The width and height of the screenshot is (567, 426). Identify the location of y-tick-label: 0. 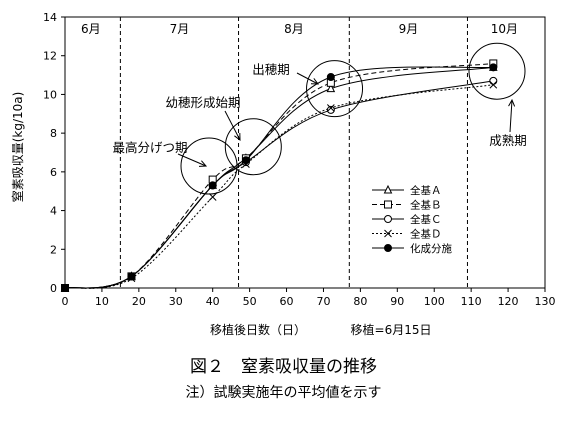
(53, 288).